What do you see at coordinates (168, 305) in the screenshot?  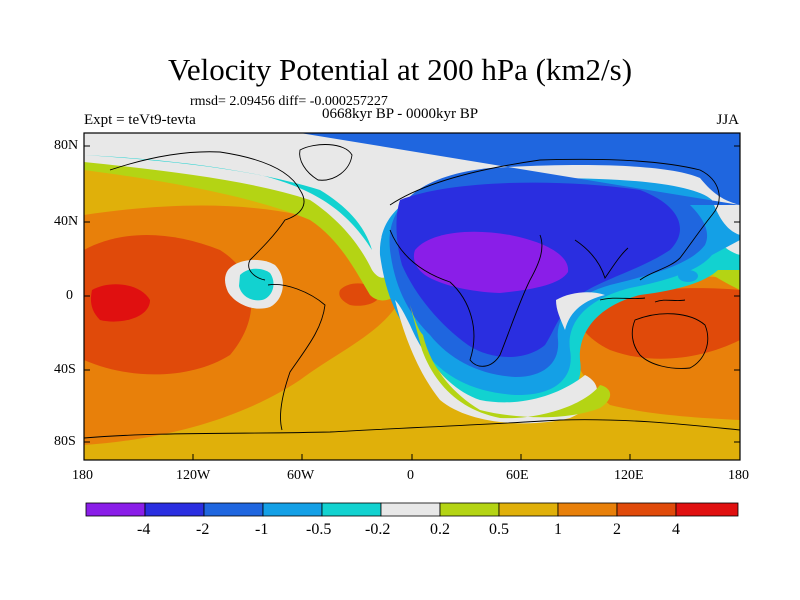 I see `band-2-pacific` at bounding box center [168, 305].